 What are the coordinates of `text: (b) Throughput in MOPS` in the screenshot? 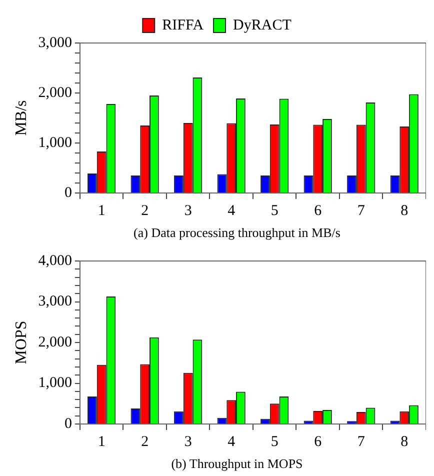 It's located at (237, 464).